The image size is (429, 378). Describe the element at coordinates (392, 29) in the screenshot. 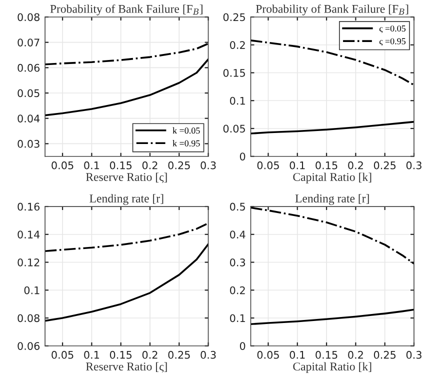

I see `legend-label: ς =0.05` at that location.